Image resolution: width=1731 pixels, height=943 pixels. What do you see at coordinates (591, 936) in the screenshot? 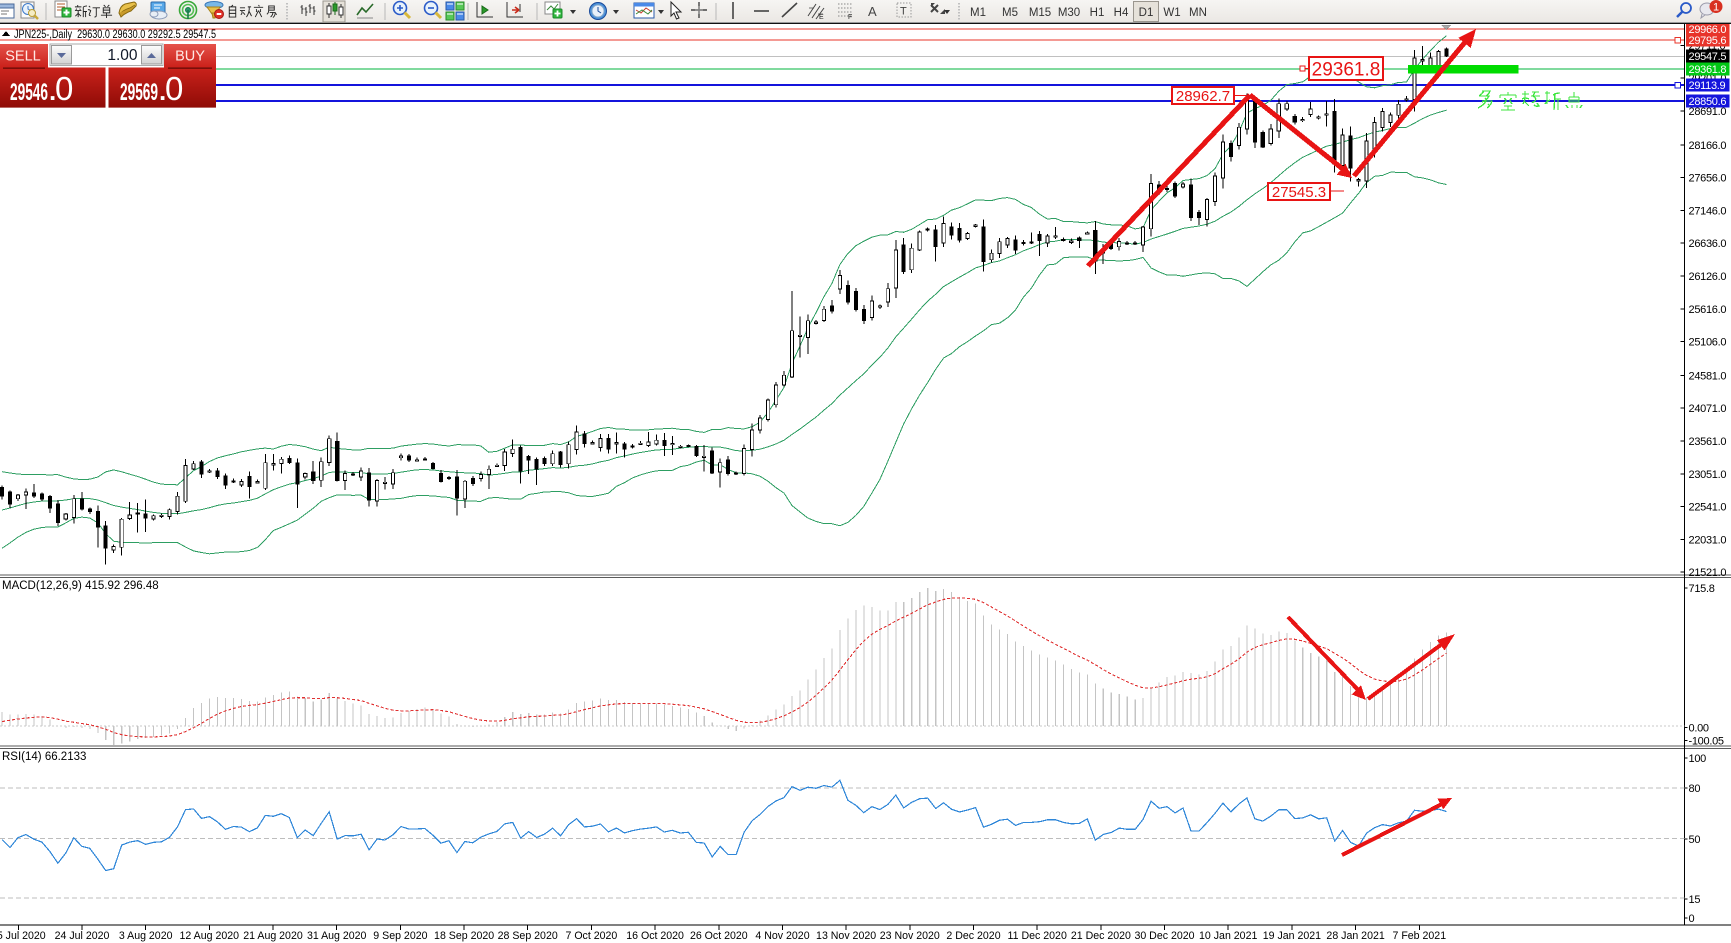
I see `svg-text: 7 Oct 2020` at bounding box center [591, 936].